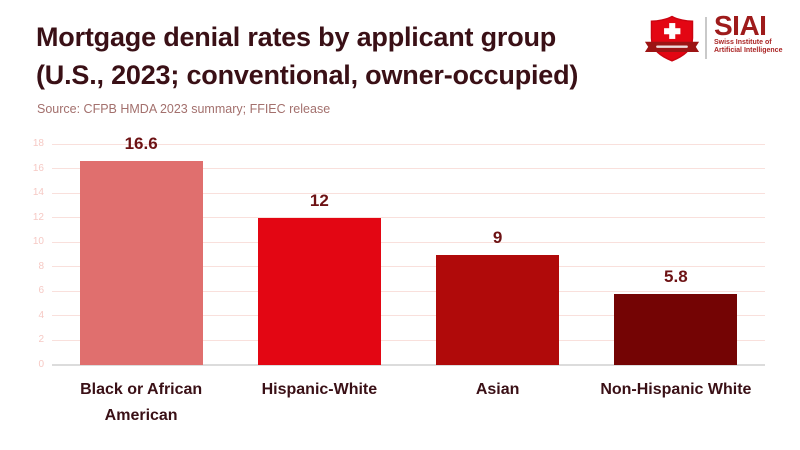 The image size is (800, 450). I want to click on y-tick-label: 0, so click(41, 364).